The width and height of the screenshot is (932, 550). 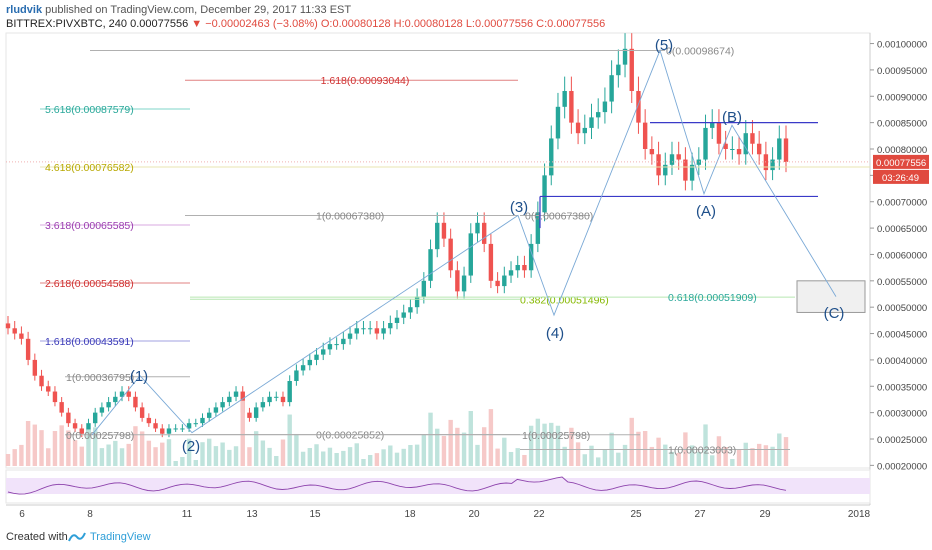 What do you see at coordinates (315, 514) in the screenshot?
I see `x-tick-label: 15` at bounding box center [315, 514].